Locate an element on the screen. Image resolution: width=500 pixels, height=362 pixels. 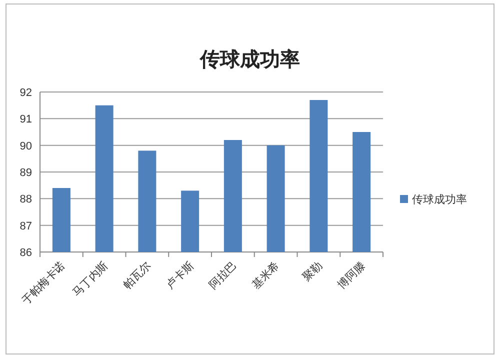
x-tick-label: 基米希 is located at coordinates (265, 275).